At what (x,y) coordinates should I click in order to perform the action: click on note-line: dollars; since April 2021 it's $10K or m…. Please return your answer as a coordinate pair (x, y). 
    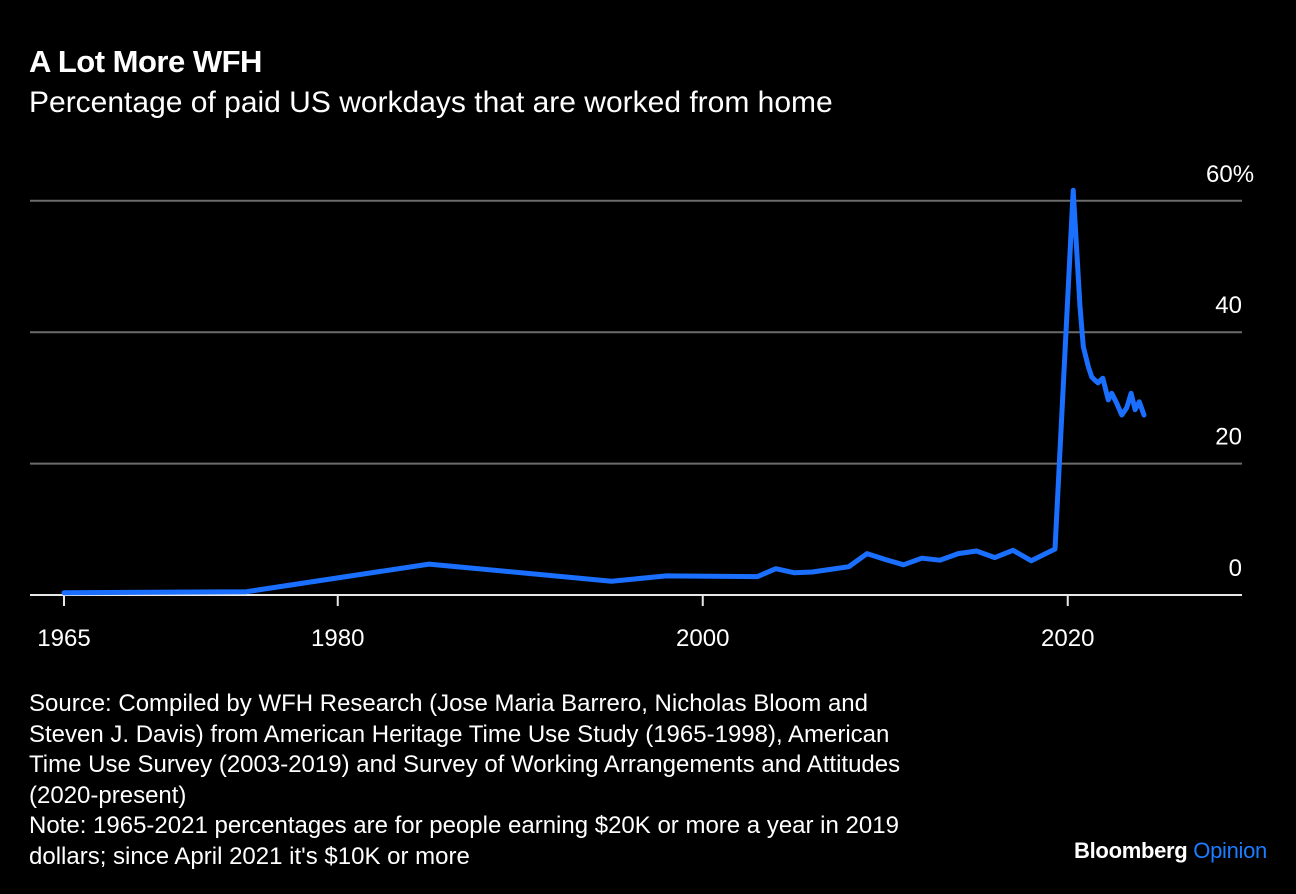
    Looking at the image, I should click on (249, 856).